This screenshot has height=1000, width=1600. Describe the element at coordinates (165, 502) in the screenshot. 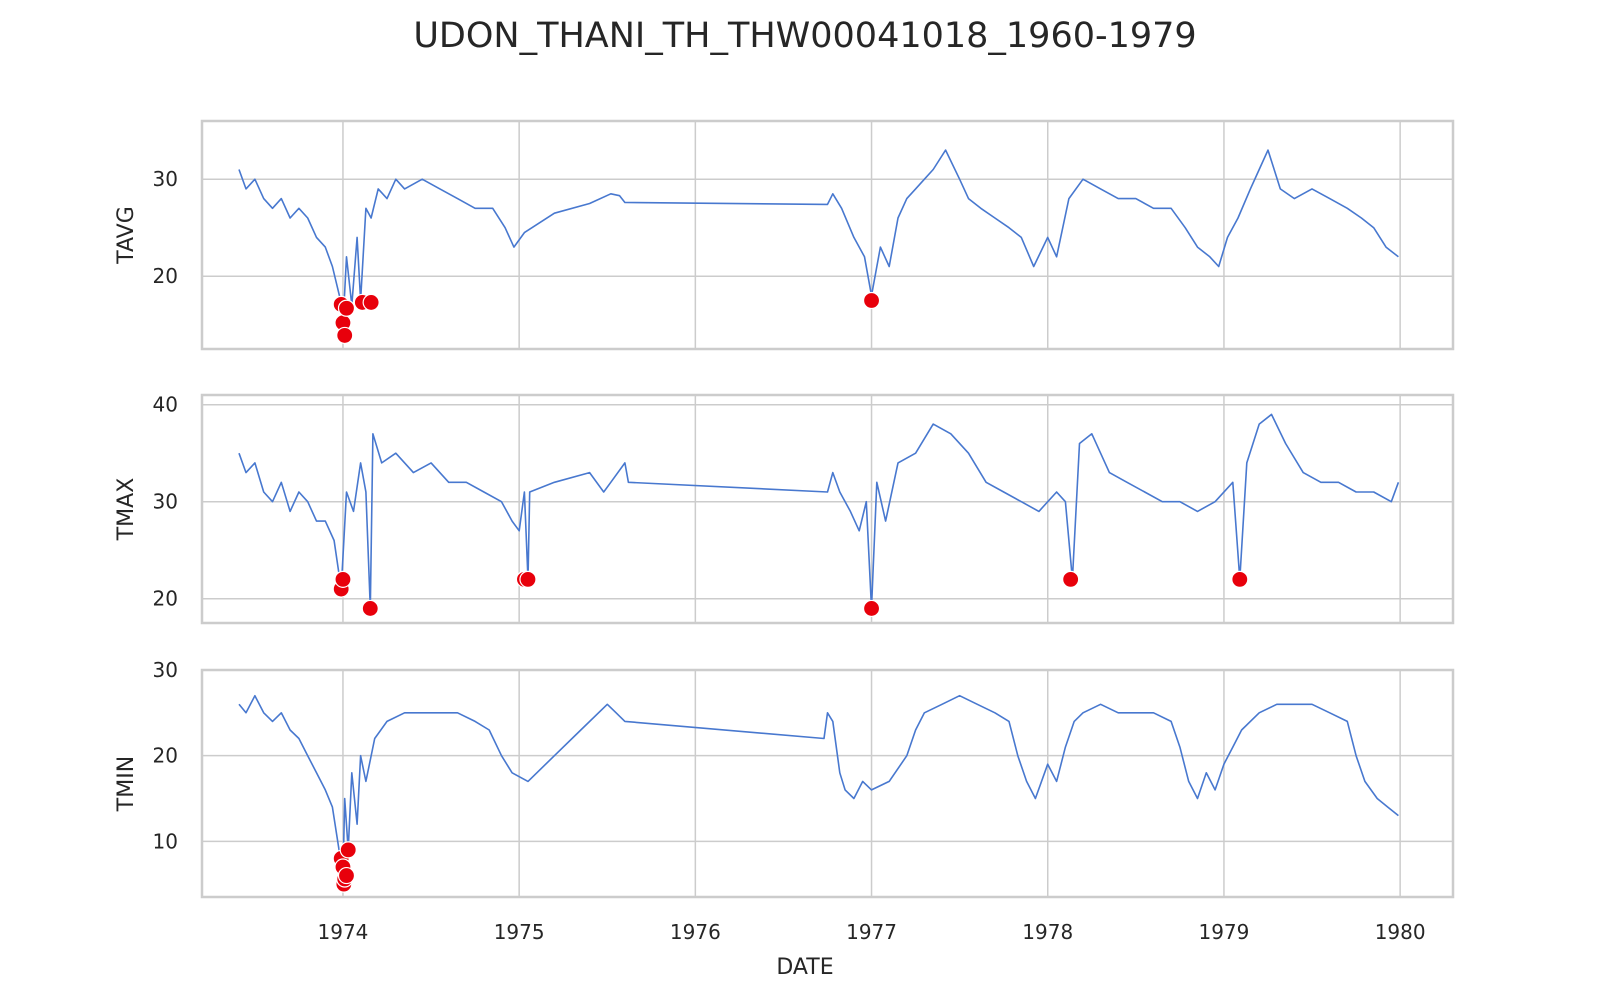

I see `panel-tmax-ytick-30: 30` at that location.